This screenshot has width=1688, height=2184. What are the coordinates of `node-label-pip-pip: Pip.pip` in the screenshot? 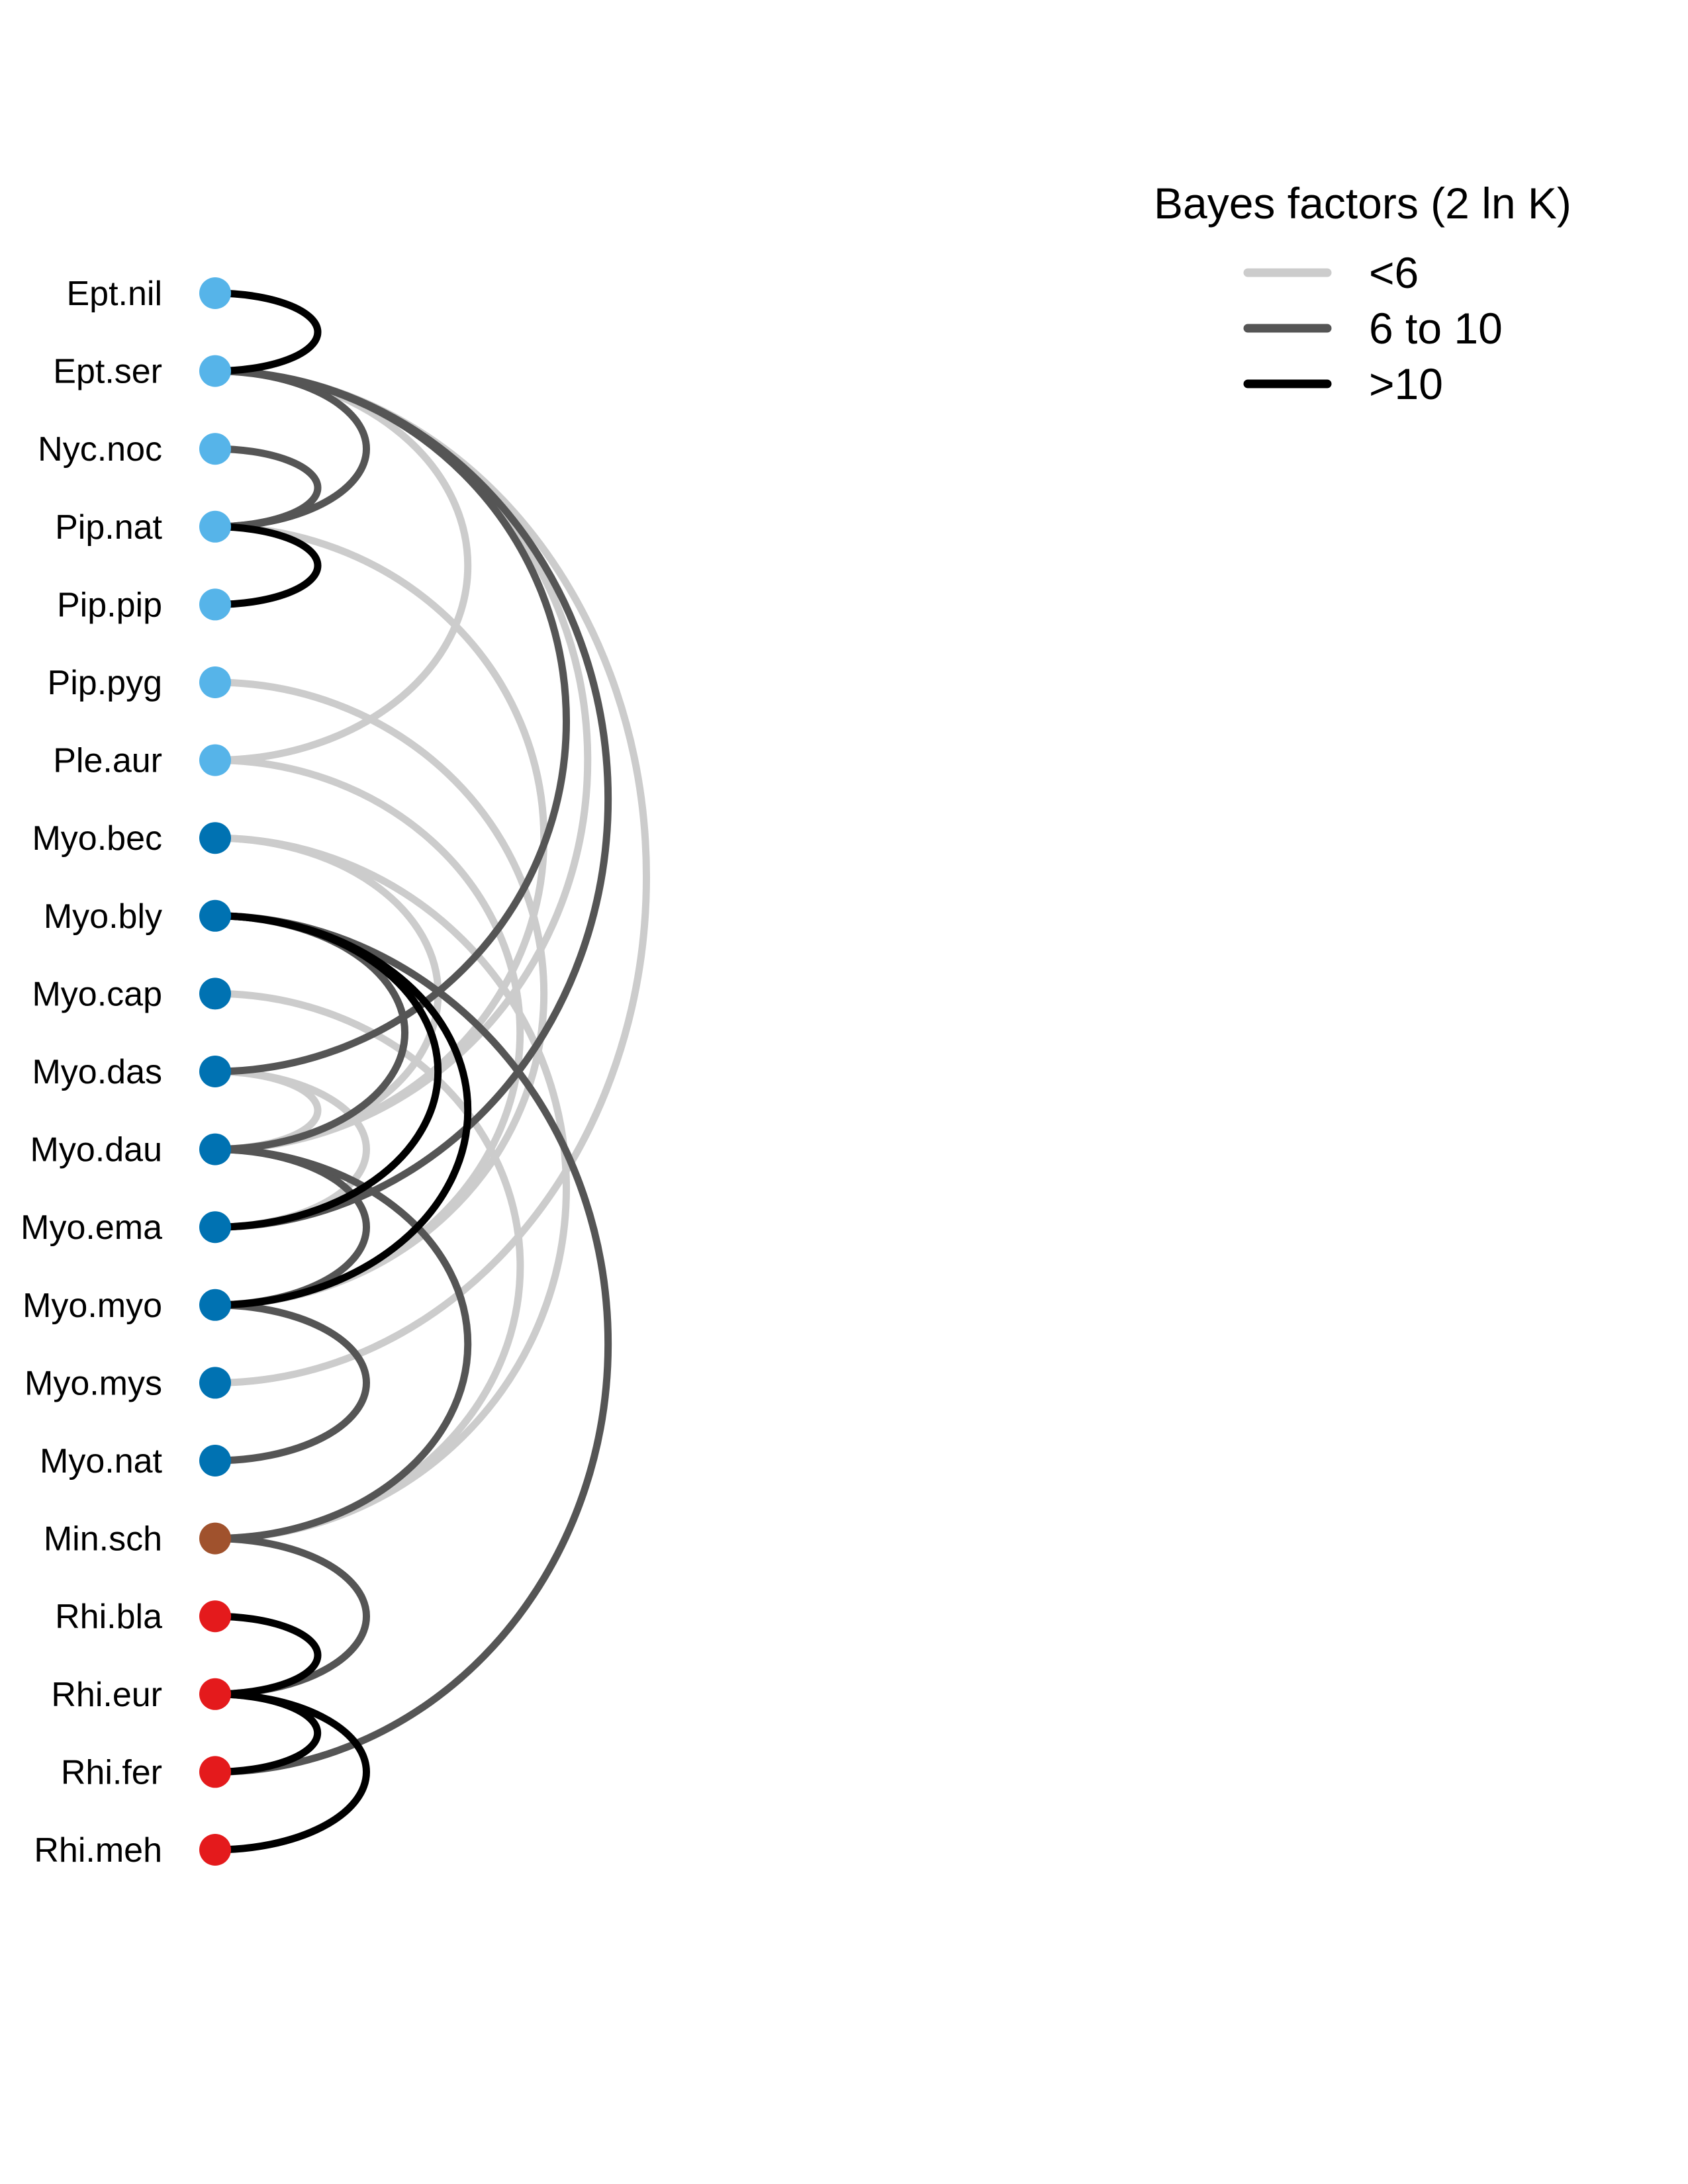 It's located at (109, 605).